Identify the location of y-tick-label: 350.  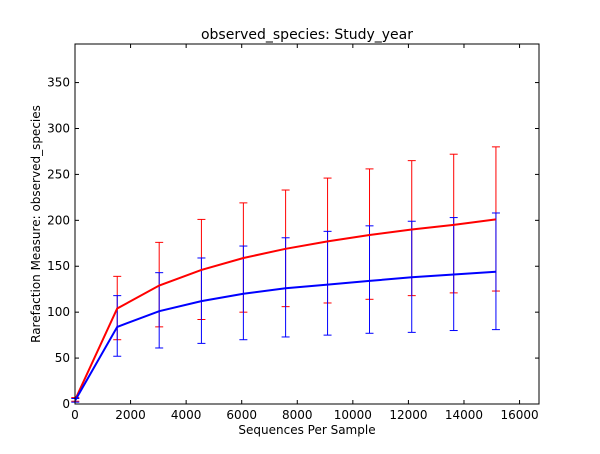
(58, 83).